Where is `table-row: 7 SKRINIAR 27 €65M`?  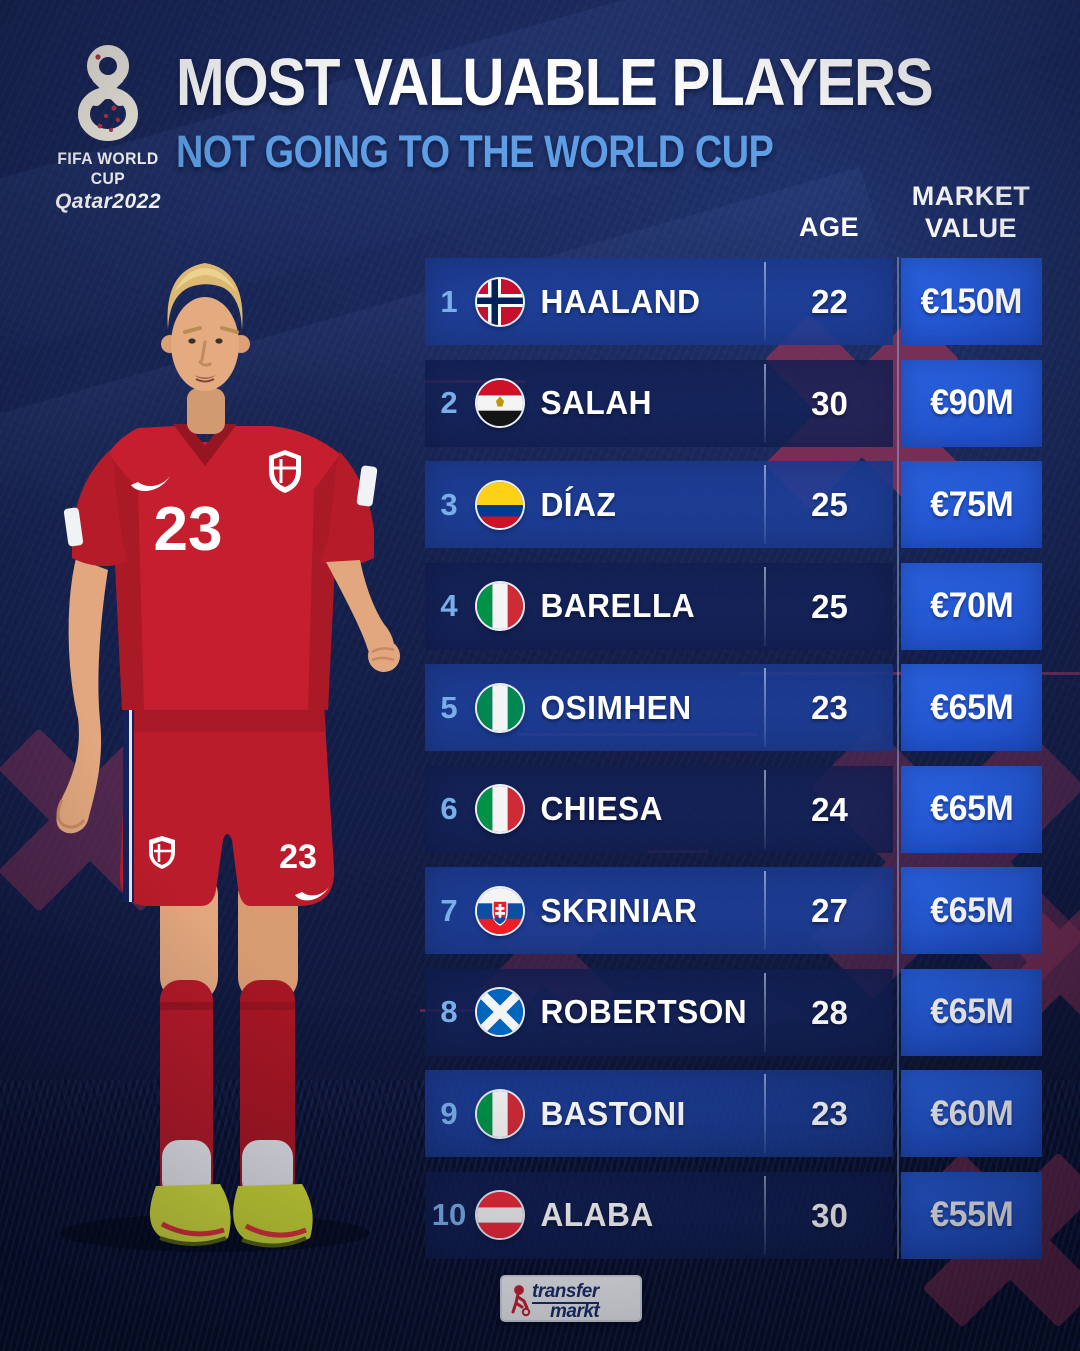 table-row: 7 SKRINIAR 27 €65M is located at coordinates (733, 910).